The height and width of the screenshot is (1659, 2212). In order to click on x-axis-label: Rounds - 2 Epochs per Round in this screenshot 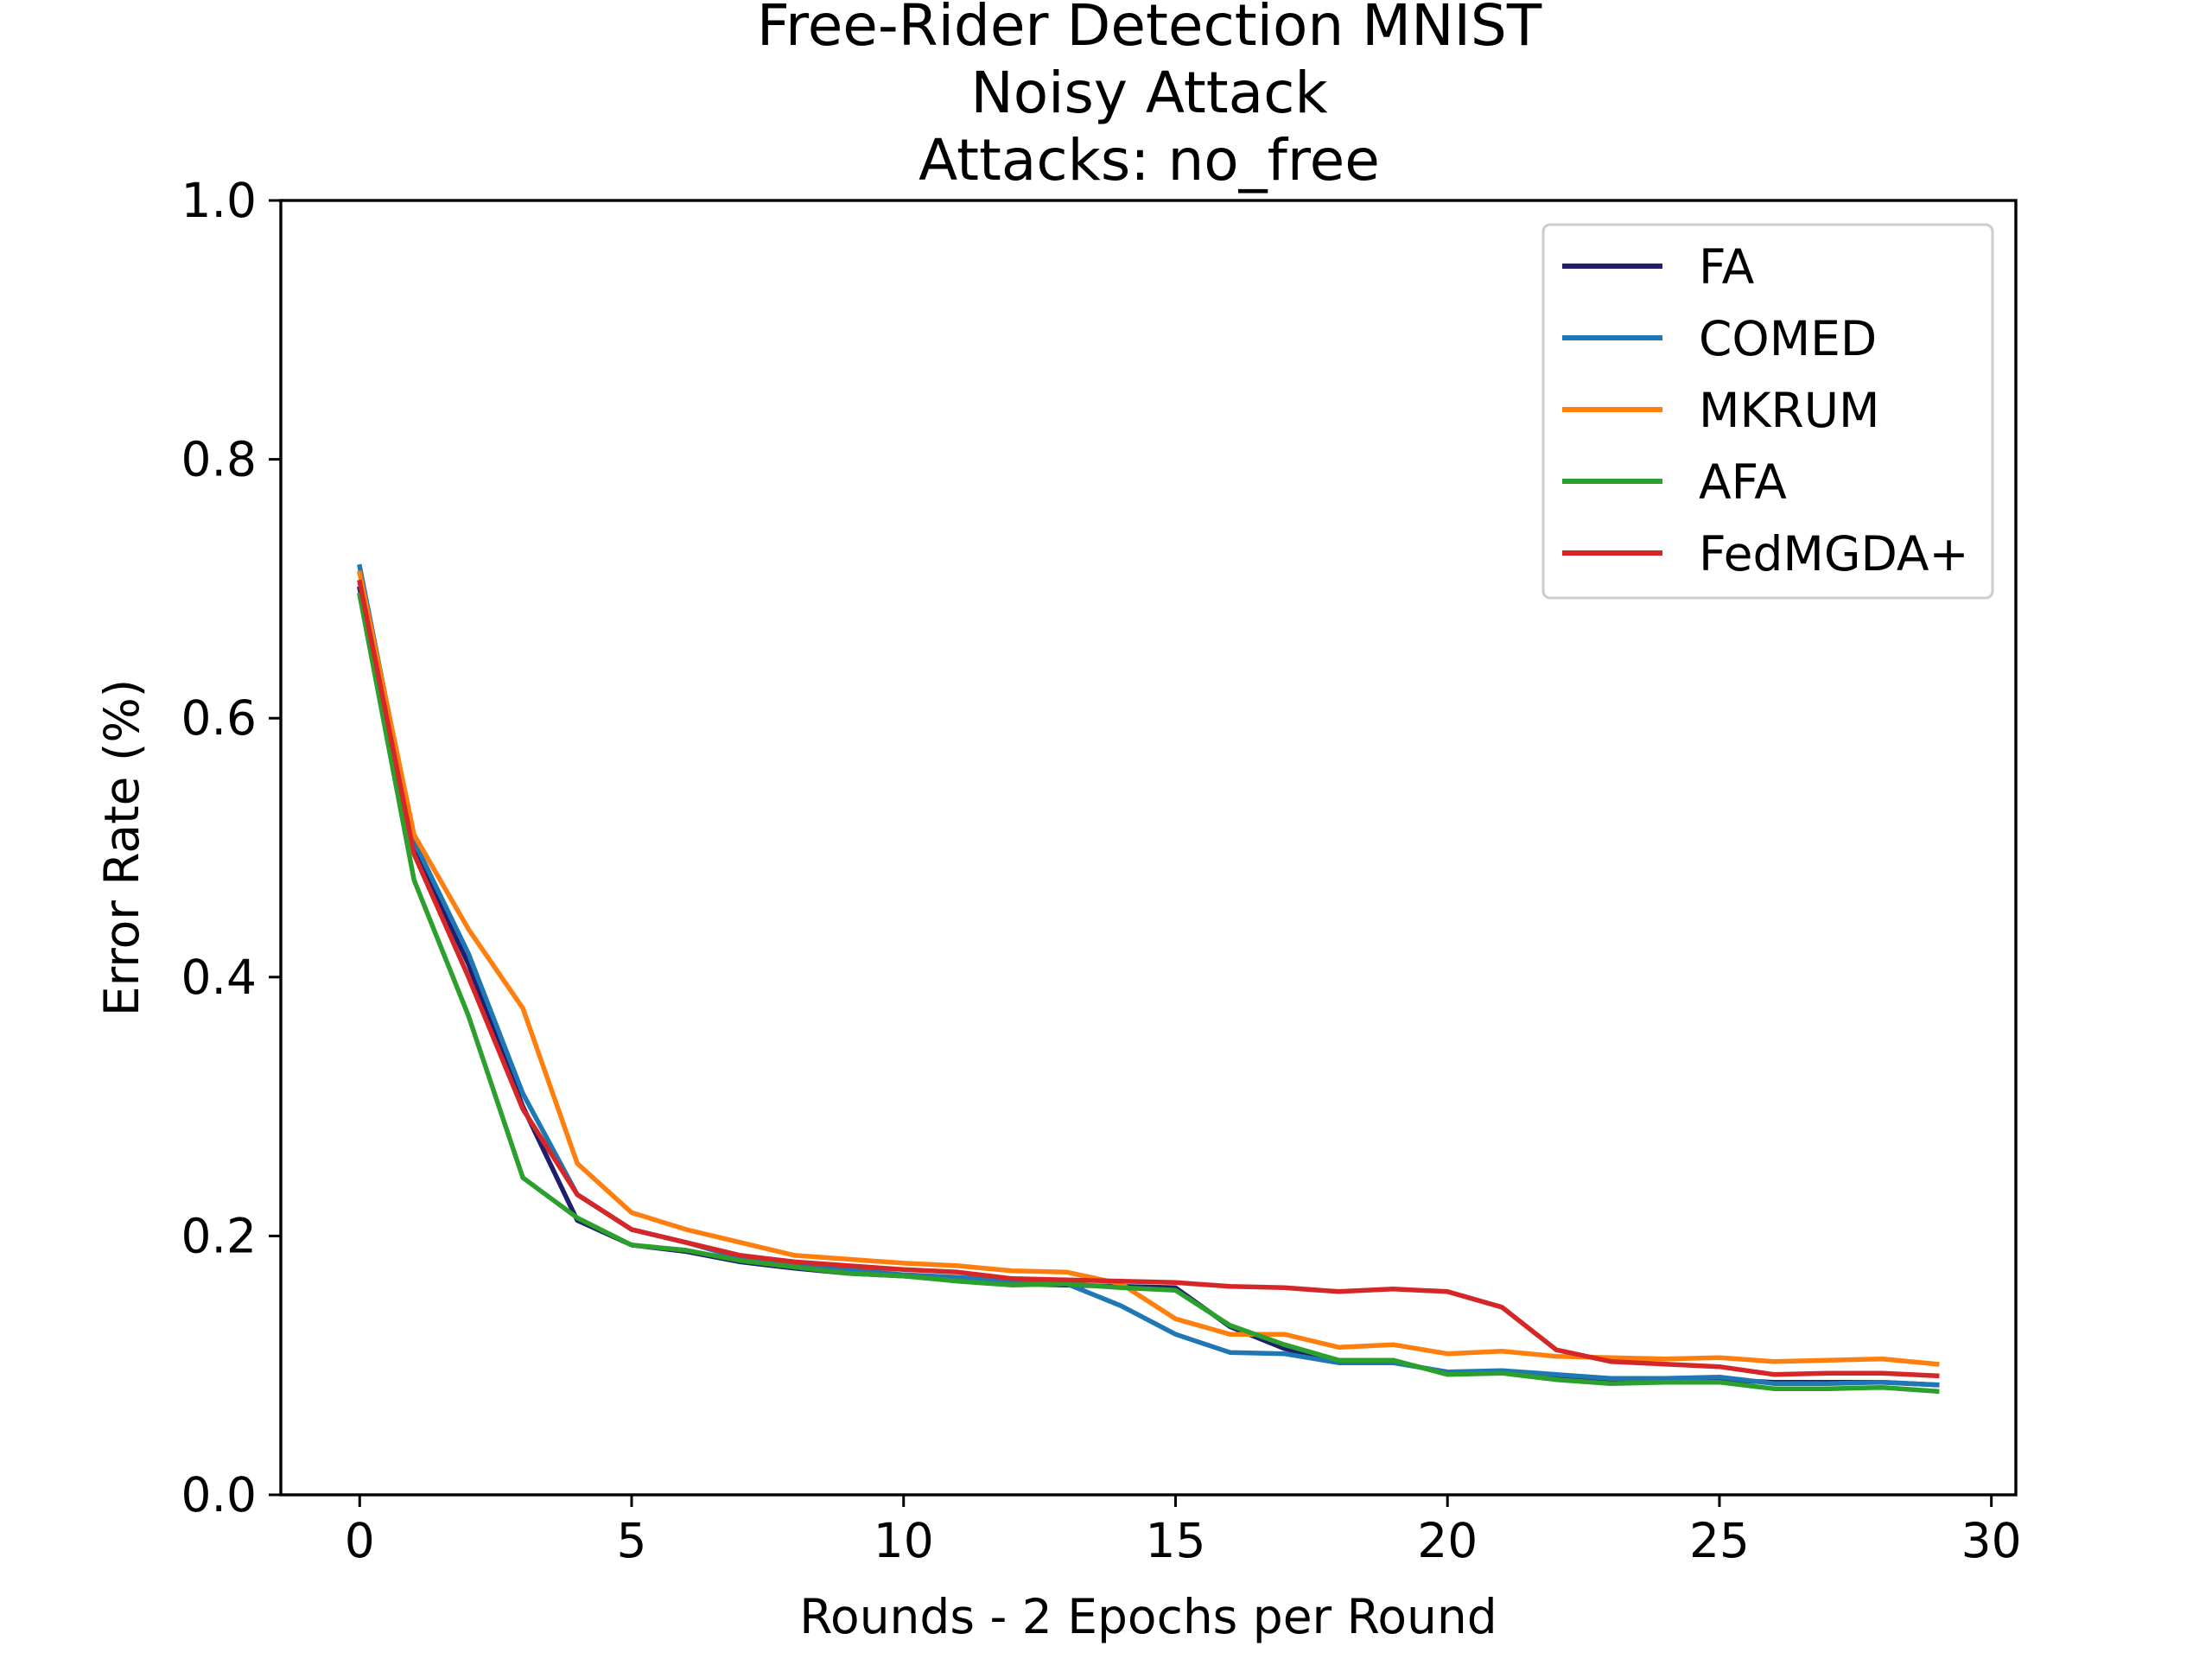, I will do `click(1148, 1616)`.